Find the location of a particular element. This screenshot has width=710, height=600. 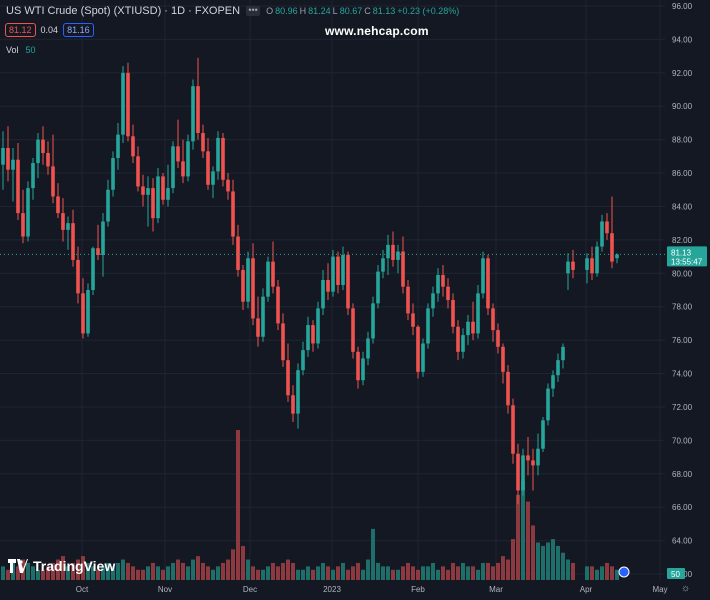

watermark-text: www.nehcap.com is located at coordinates (377, 31).